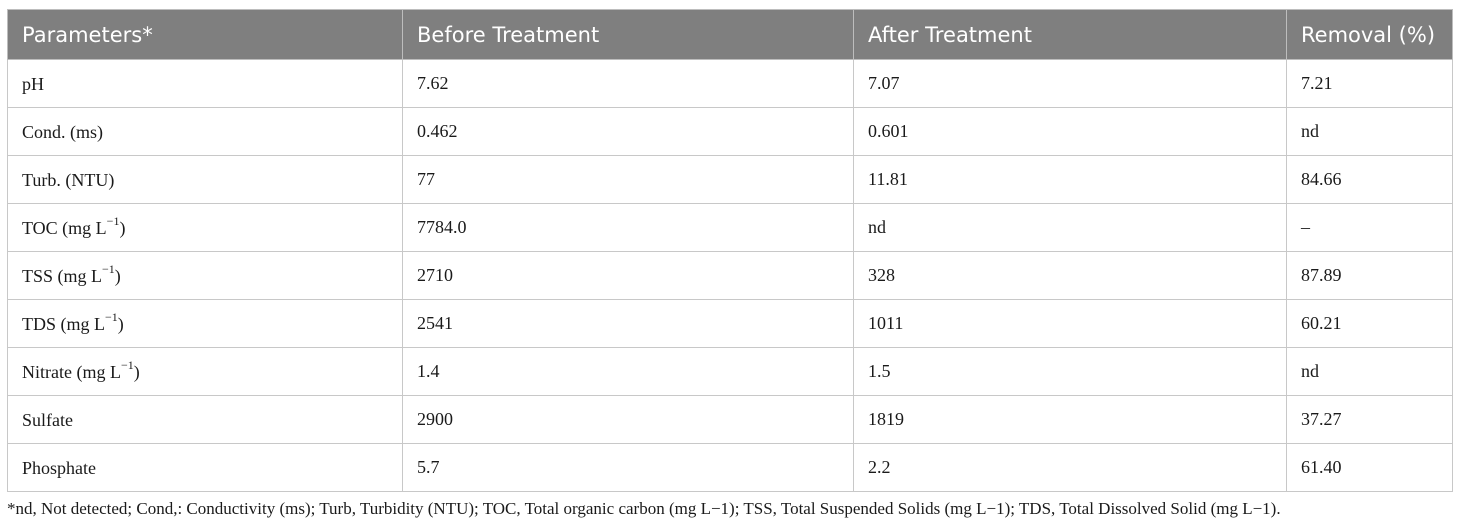 The width and height of the screenshot is (1460, 531). What do you see at coordinates (1070, 371) in the screenshot?
I see `cell-after: 1.5` at bounding box center [1070, 371].